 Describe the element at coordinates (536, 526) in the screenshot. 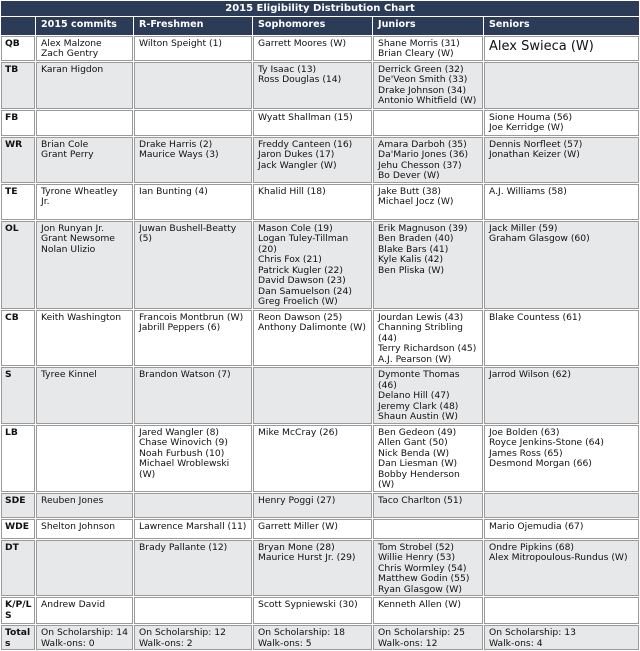

I see `player-line: Mario Ojemudia (67)` at that location.